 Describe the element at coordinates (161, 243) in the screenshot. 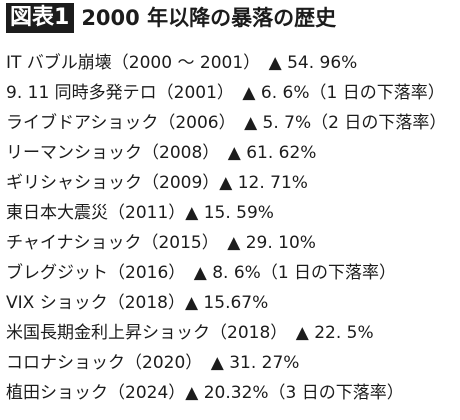

I see `list-item: チャイナショック（2015） ▲ 29. 10%` at that location.